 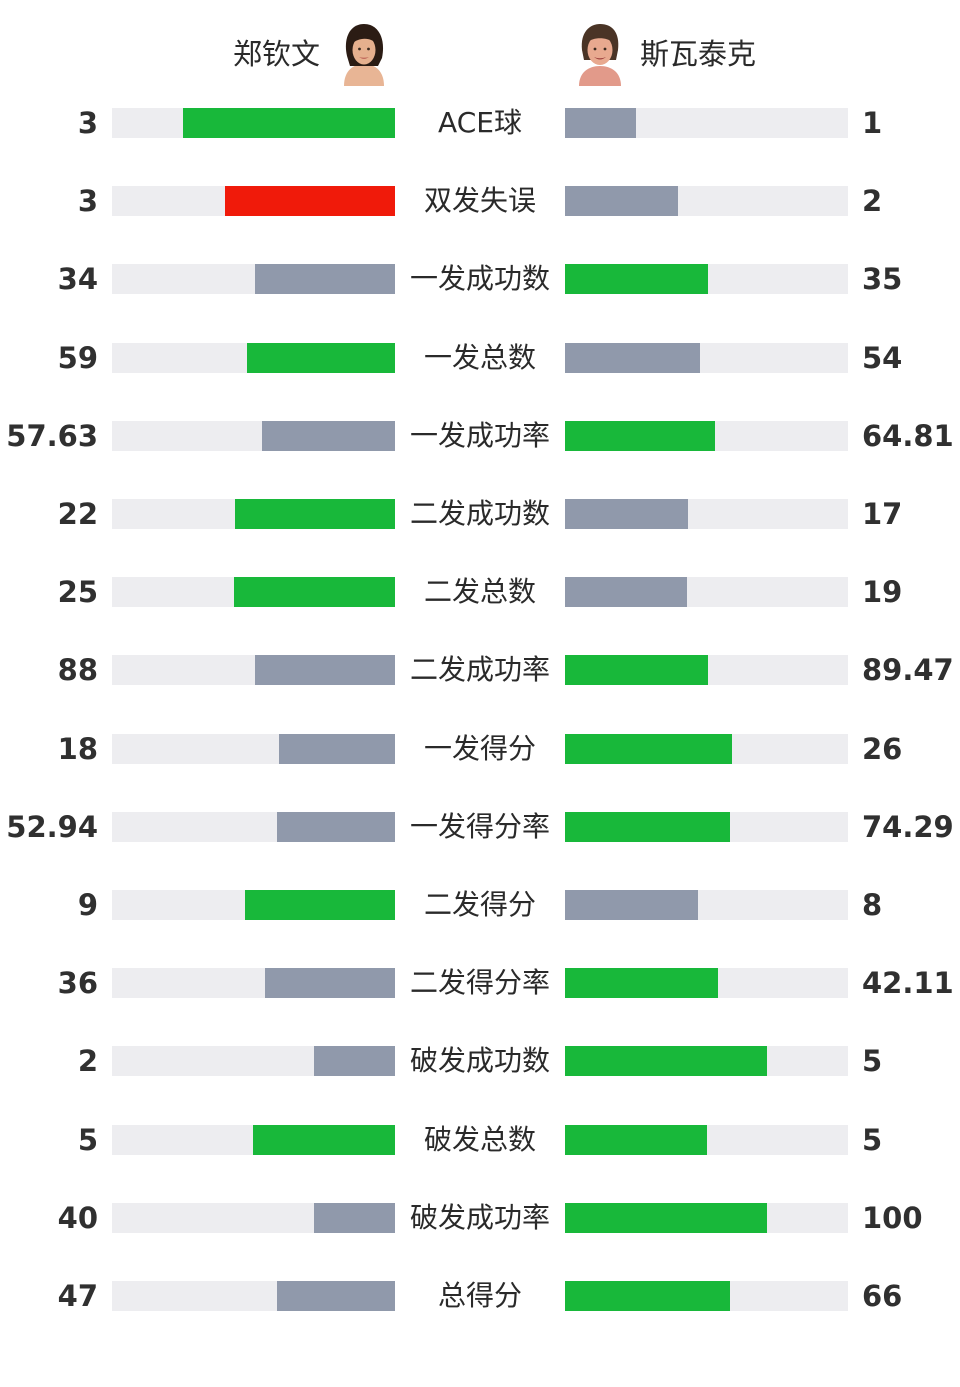 What do you see at coordinates (77, 279) in the screenshot?
I see `player1-value: 34` at bounding box center [77, 279].